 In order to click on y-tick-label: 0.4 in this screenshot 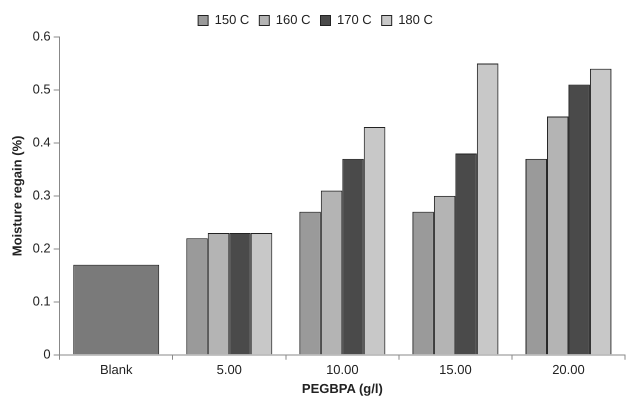, I will do `click(41, 142)`.